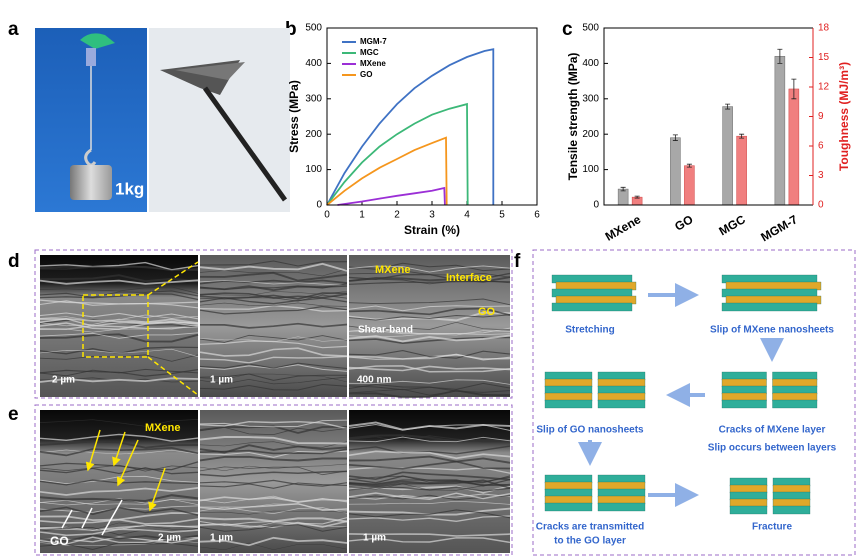  What do you see at coordinates (129, 188) in the screenshot?
I see `load-label: 1kg` at bounding box center [129, 188].